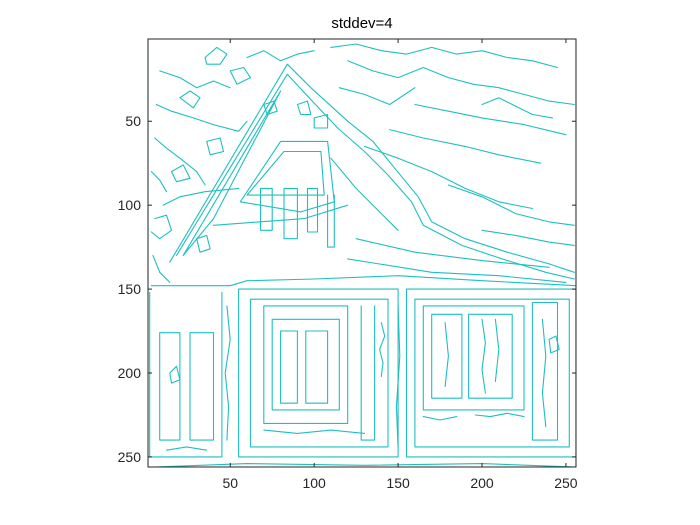 This screenshot has height=525, width=700. Describe the element at coordinates (566, 483) in the screenshot. I see `x-tick-label: 250` at that location.